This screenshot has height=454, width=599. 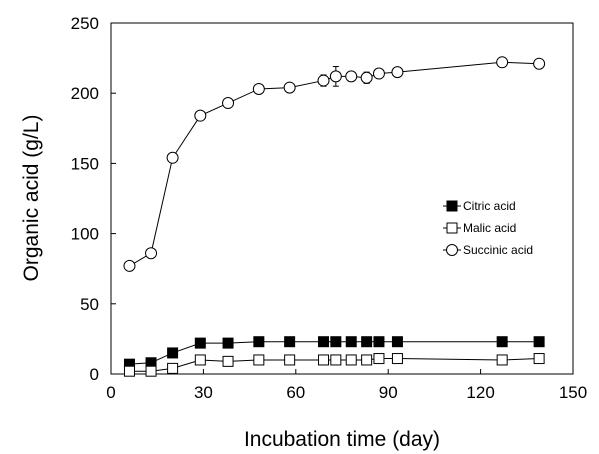 I want to click on y-axis-title: Organic acid (g/L), so click(x=31, y=198).